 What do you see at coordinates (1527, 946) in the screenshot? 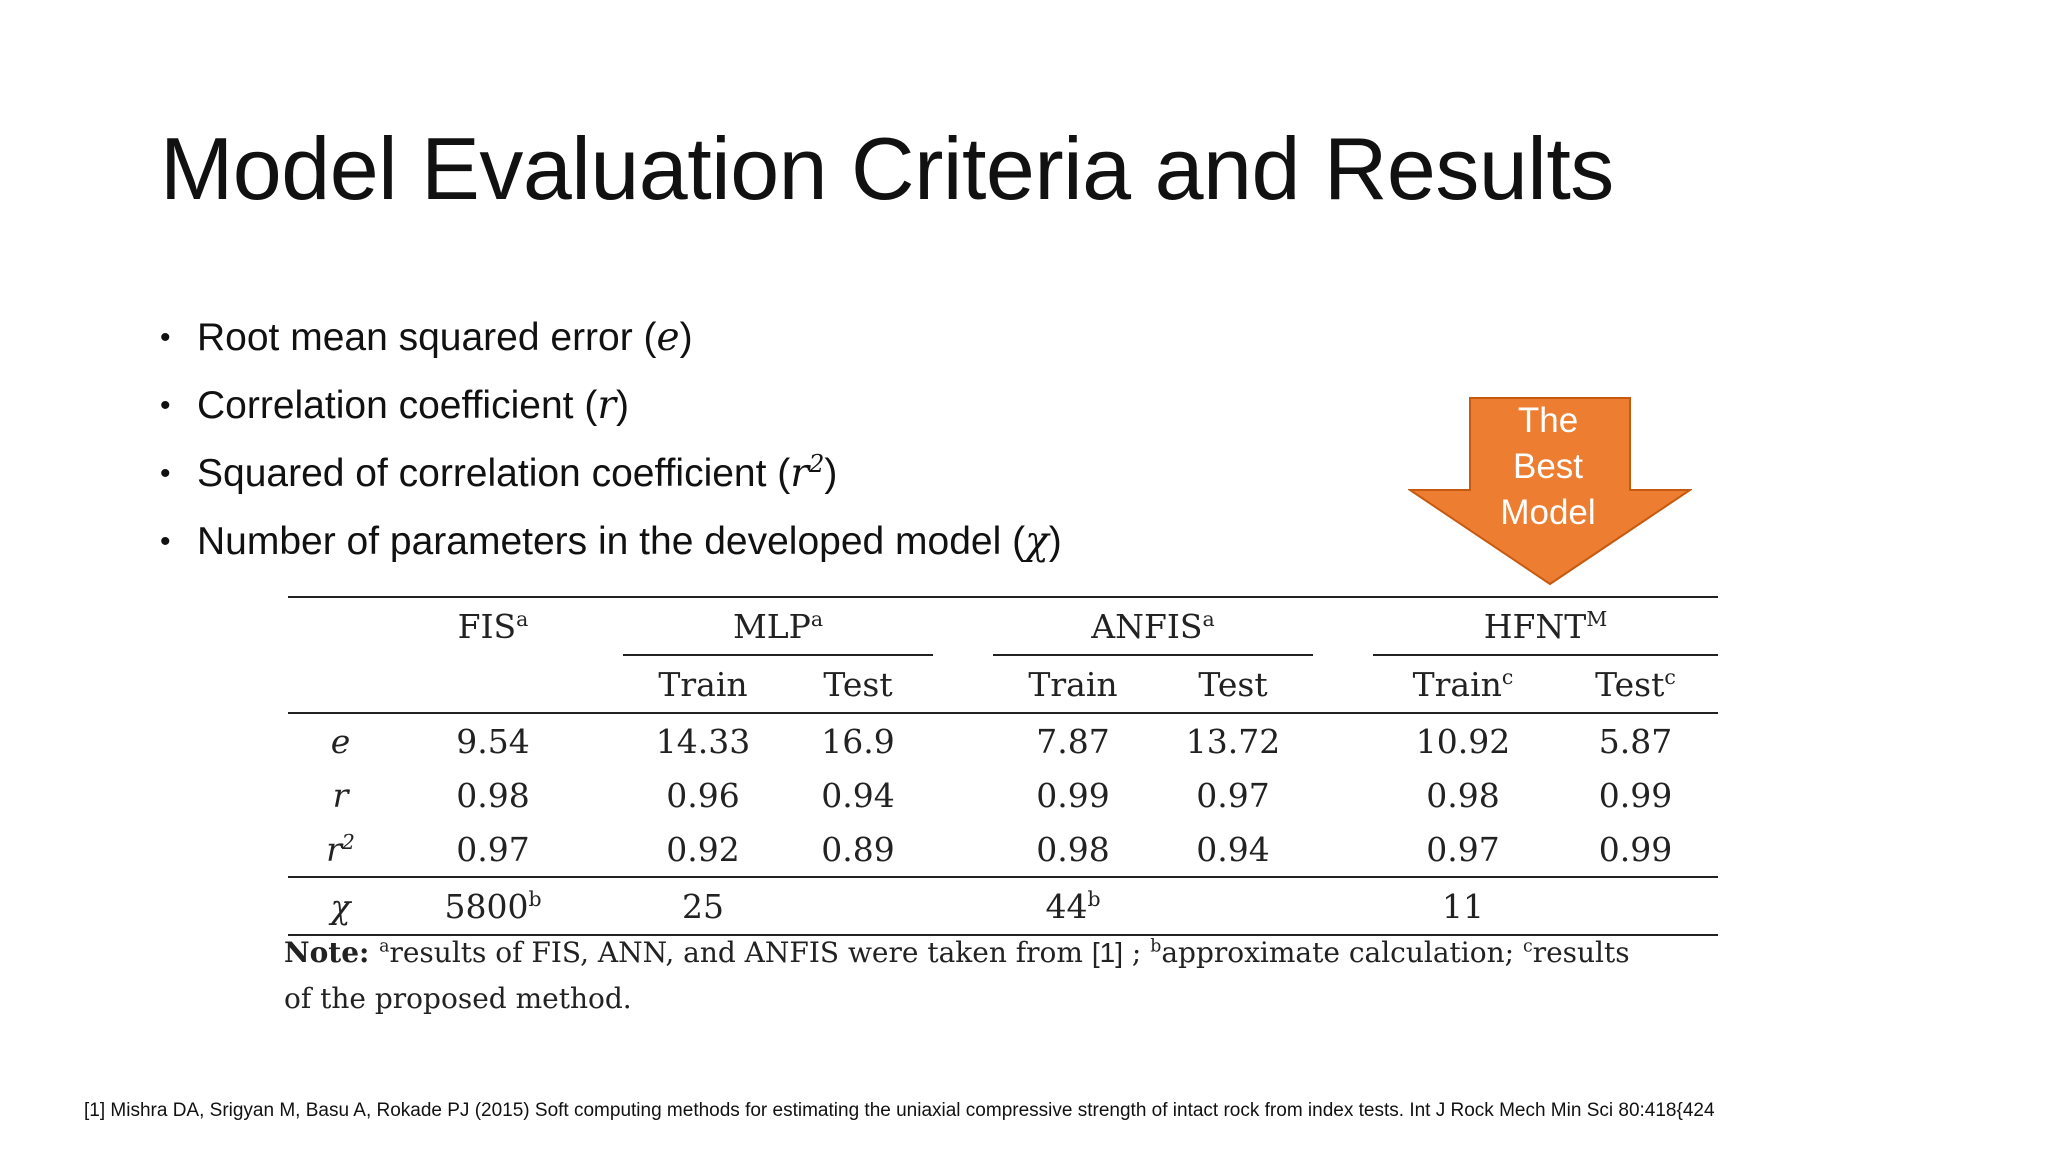
I see `note-sup-c: c` at bounding box center [1527, 946].